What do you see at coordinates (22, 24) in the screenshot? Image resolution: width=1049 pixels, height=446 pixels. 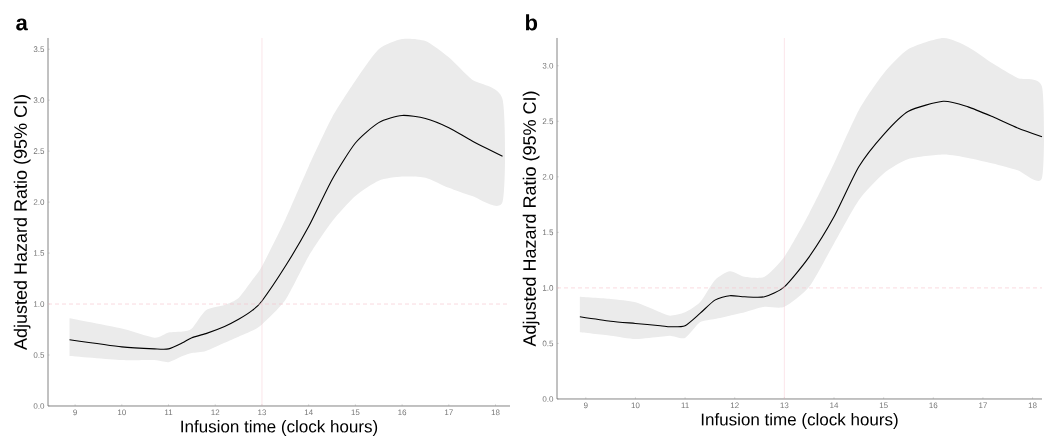 I see `chart-title: a` at bounding box center [22, 24].